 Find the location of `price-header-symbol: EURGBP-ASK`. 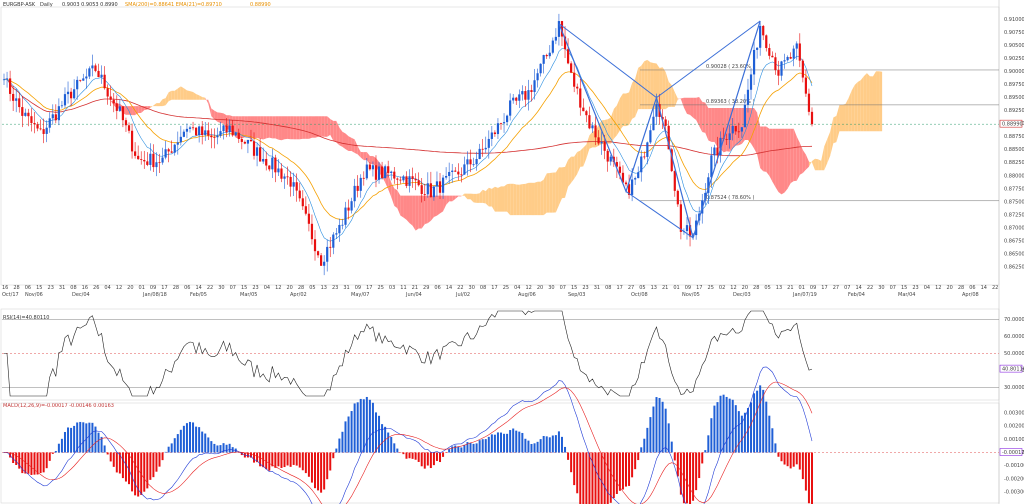

price-header-symbol: EURGBP-ASK is located at coordinates (19, 5).